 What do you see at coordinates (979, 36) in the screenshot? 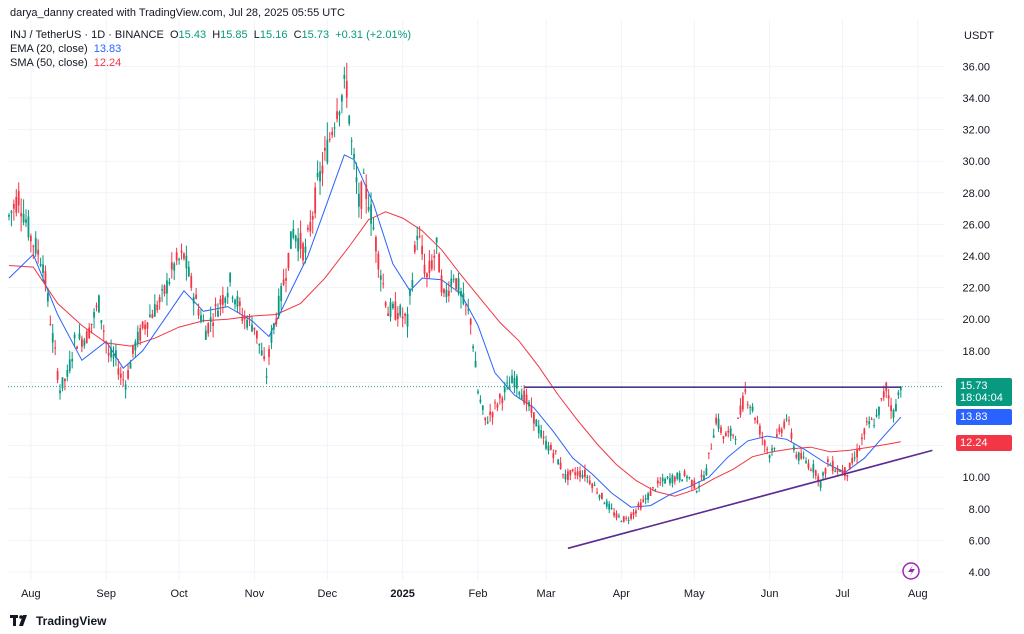
I see `currency-label: USDT` at bounding box center [979, 36].